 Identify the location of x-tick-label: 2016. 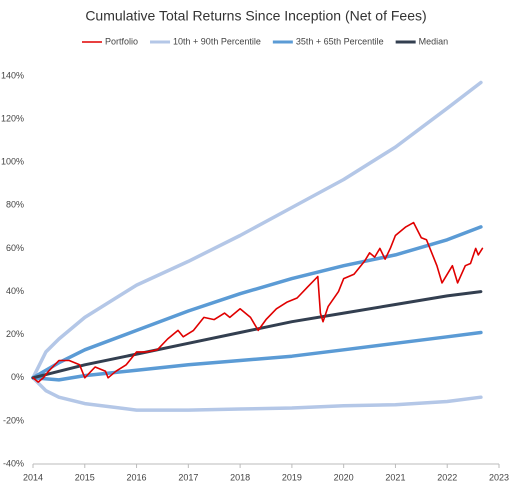
(137, 477).